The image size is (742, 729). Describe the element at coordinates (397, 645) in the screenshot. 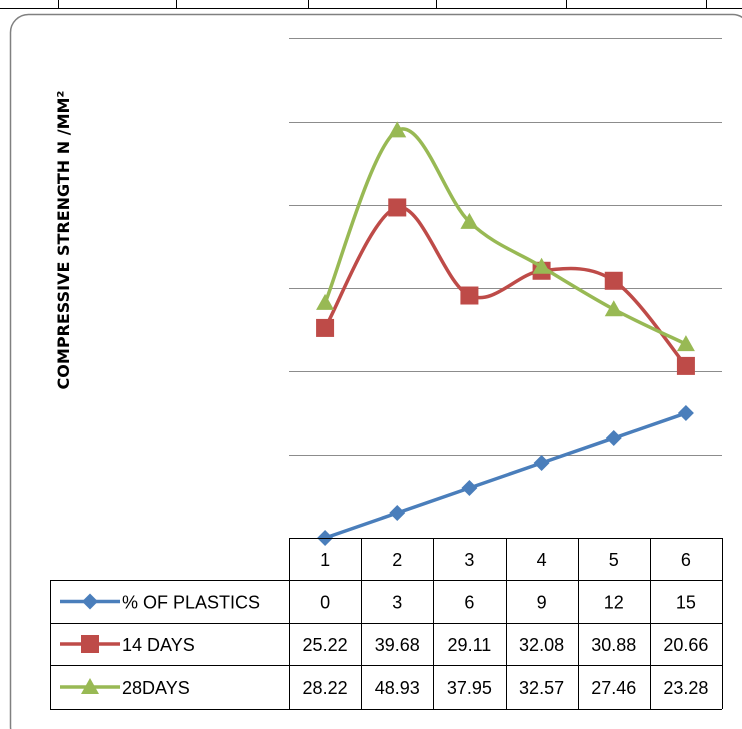

I see `data-label: 39.68` at that location.